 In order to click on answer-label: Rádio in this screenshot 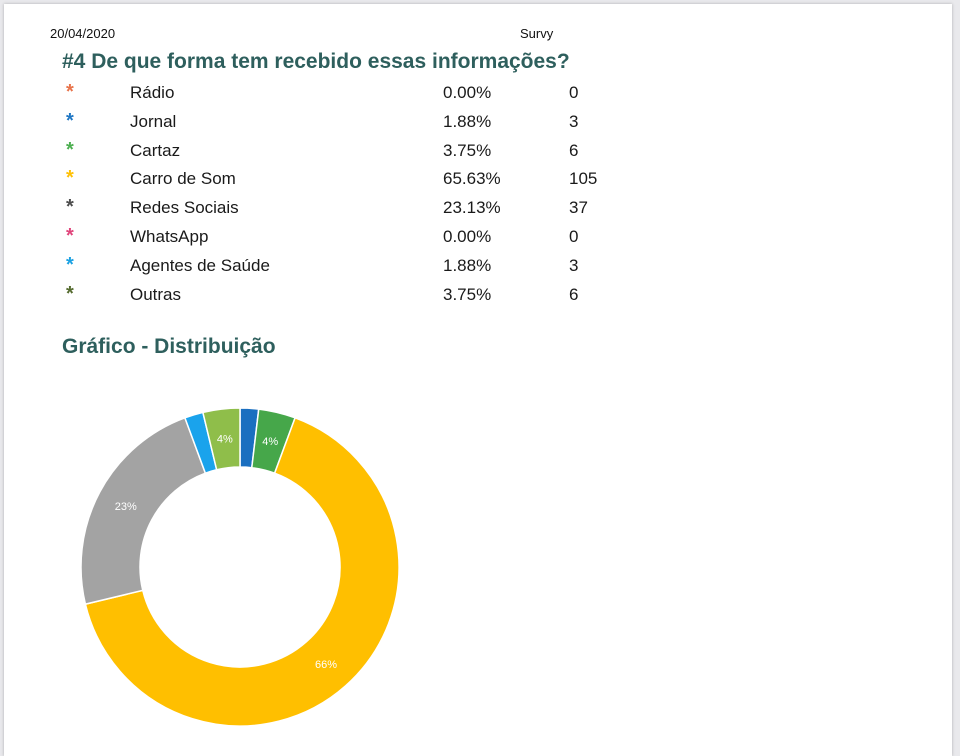, I will do `click(152, 92)`.